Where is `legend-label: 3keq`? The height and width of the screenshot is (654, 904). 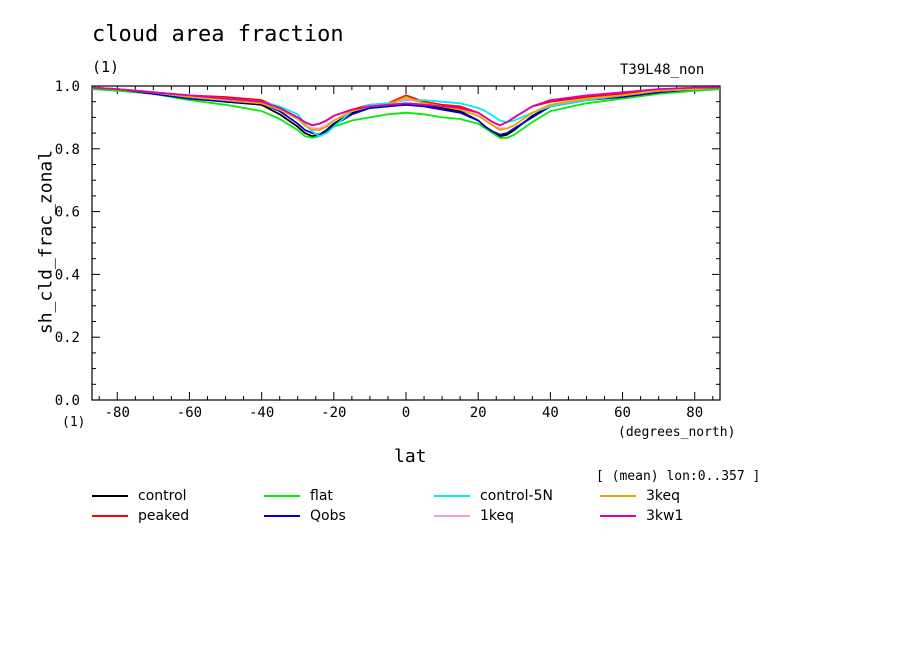 legend-label: 3keq is located at coordinates (663, 496).